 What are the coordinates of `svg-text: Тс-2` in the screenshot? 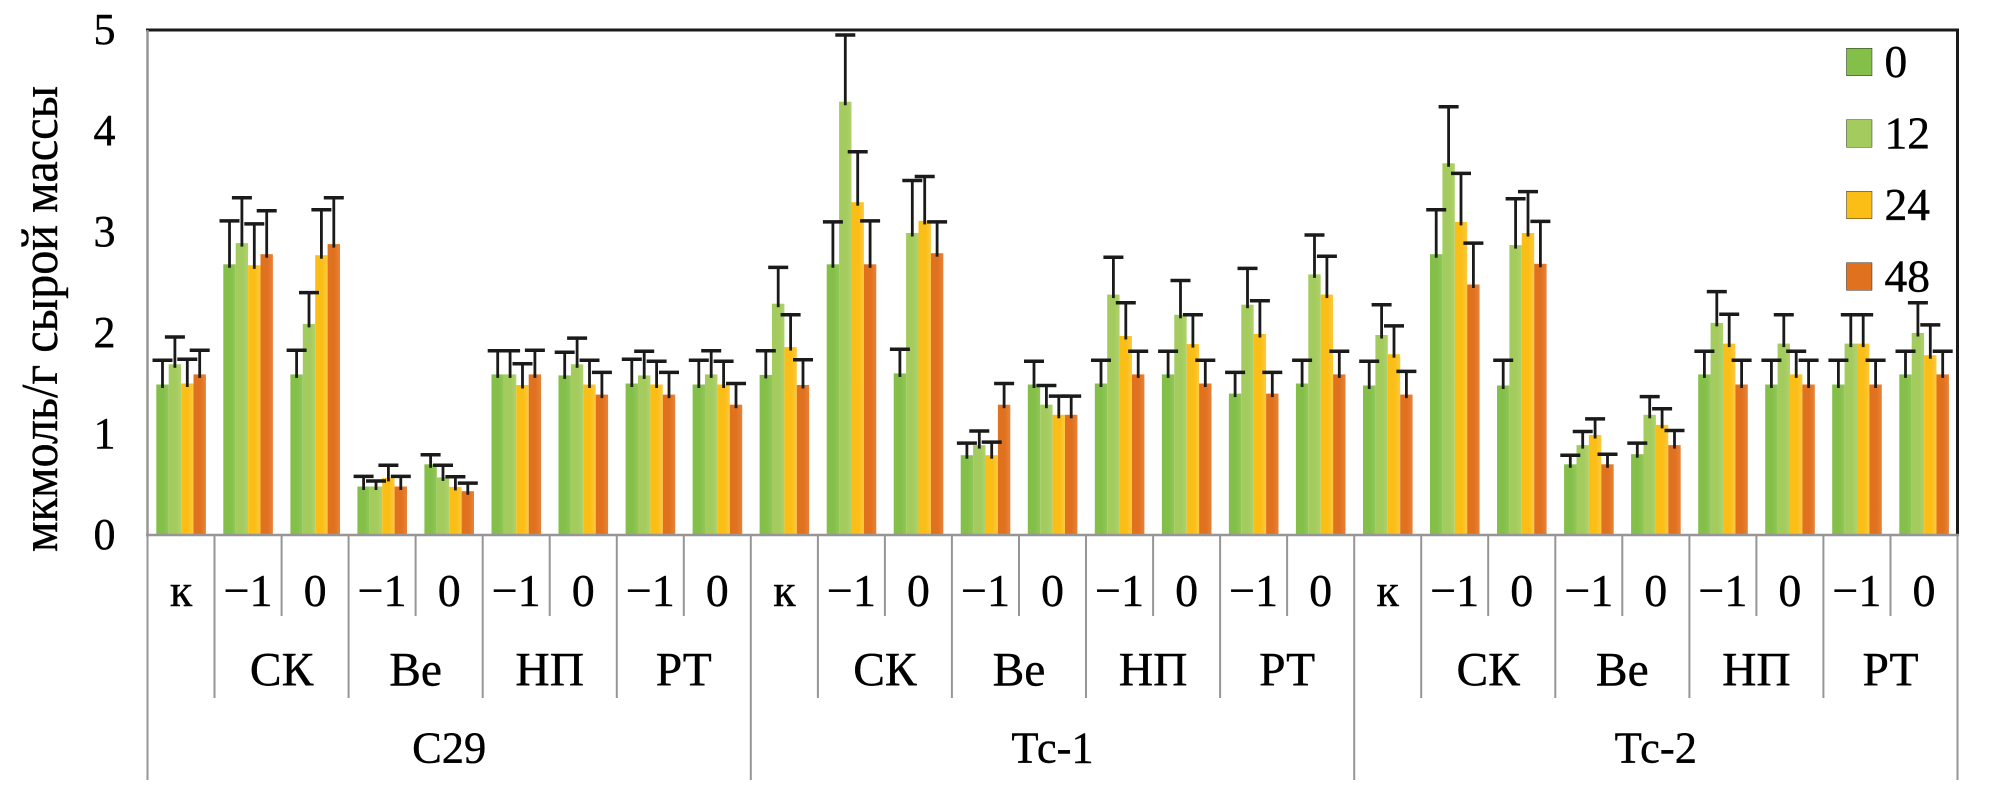 It's located at (1656, 748).